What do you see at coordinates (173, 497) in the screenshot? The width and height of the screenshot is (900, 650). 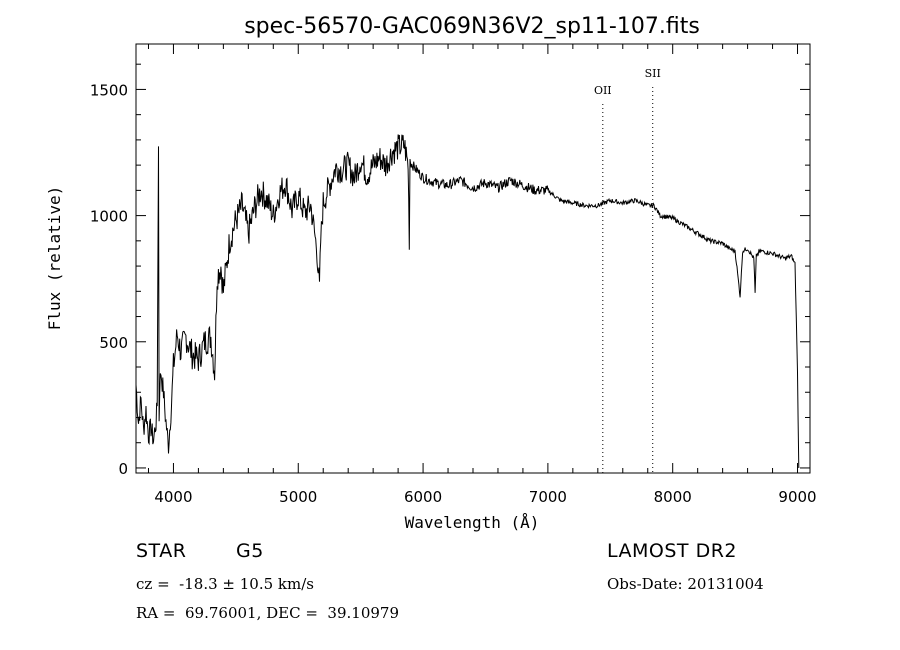 I see `x-tick-label: 4000` at bounding box center [173, 497].